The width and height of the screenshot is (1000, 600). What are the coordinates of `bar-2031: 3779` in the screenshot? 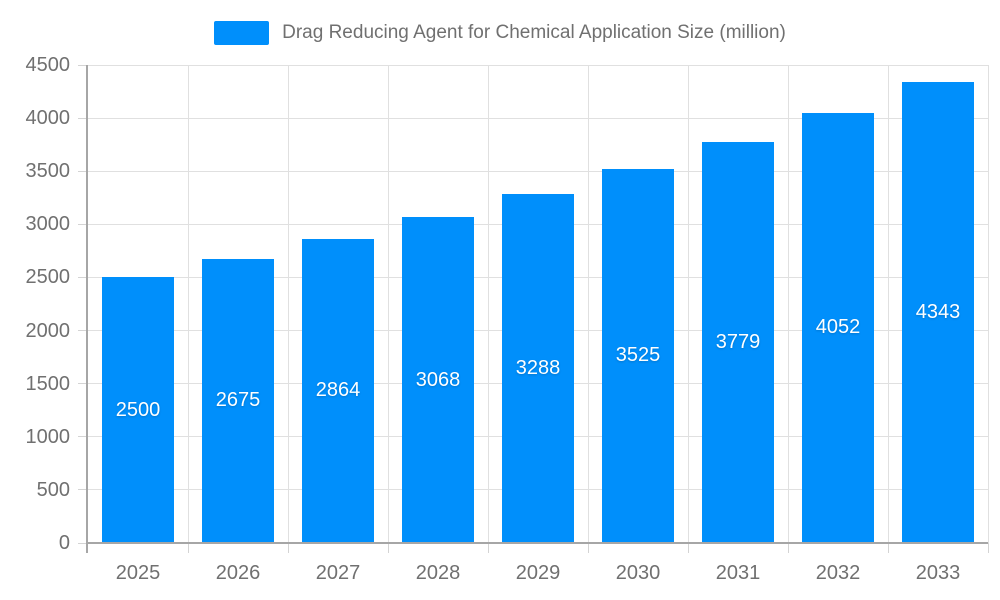 It's located at (738, 342).